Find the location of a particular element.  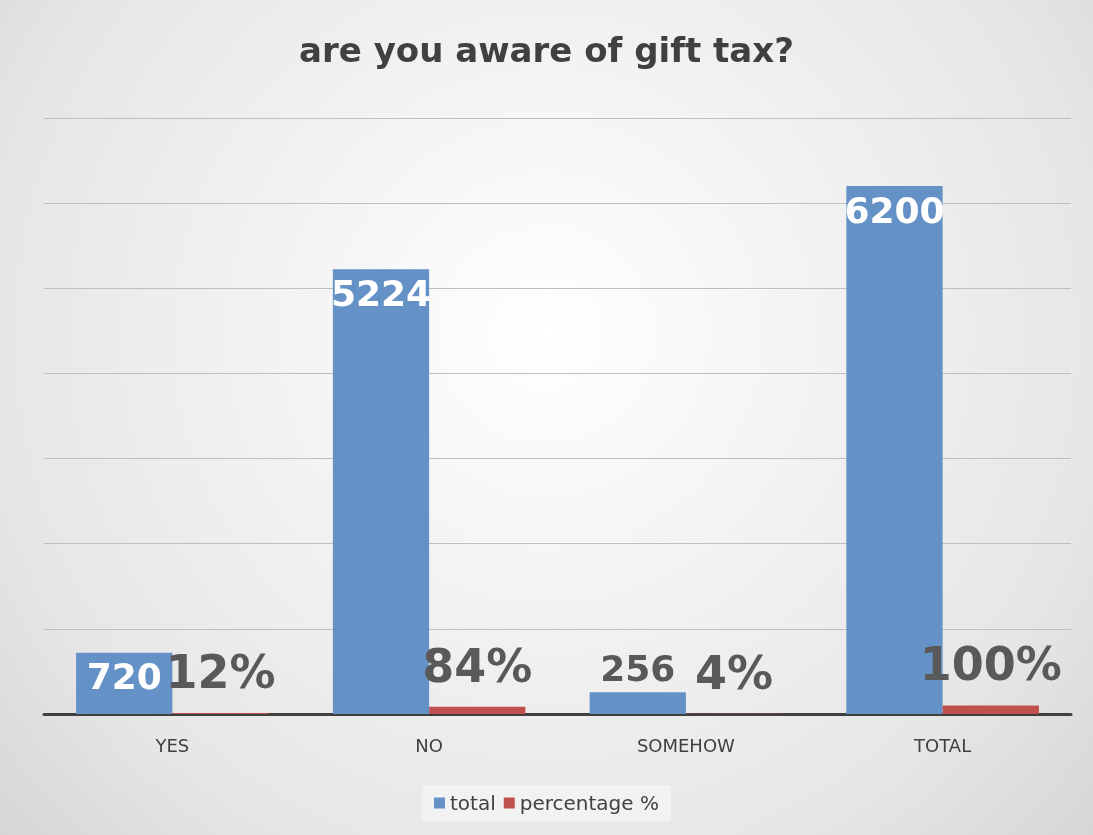

x-tick-label: TOTAL is located at coordinates (942, 745).